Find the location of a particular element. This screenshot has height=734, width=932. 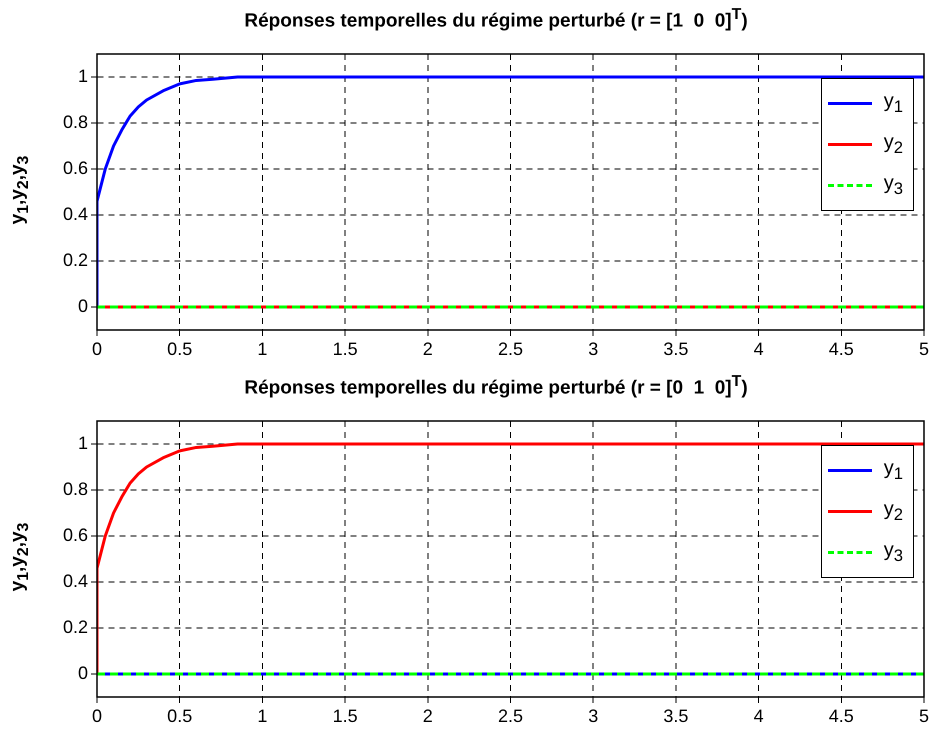

chart-title: Réponses temporelles du régime perturbé (r = [1 0 0]$^{T}$) is located at coordinates (496, 19).